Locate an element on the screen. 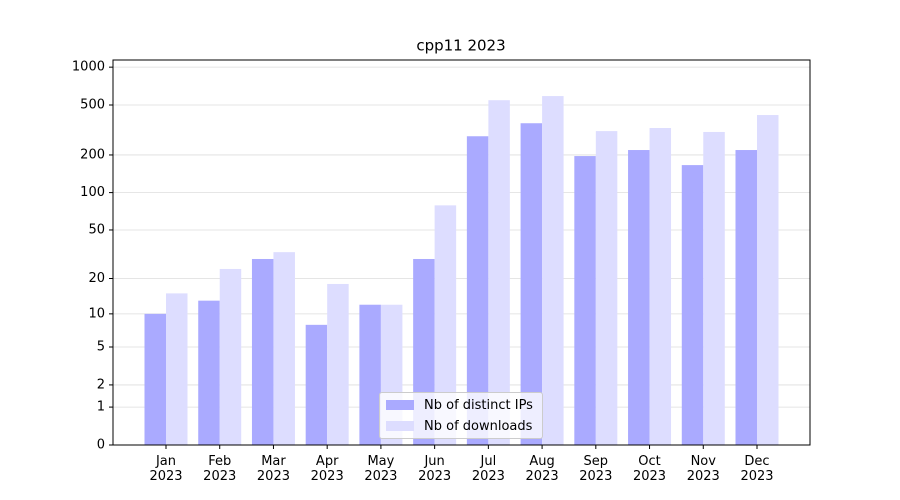  x-tick-label: Oct 2023 is located at coordinates (649, 469).